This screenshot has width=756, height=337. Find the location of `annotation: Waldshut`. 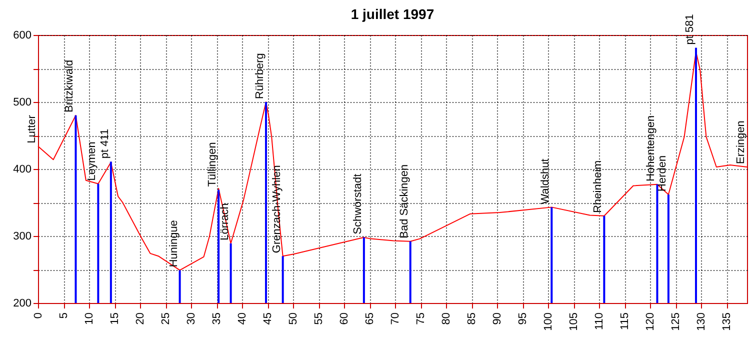

annotation: Waldshut is located at coordinates (546, 181).